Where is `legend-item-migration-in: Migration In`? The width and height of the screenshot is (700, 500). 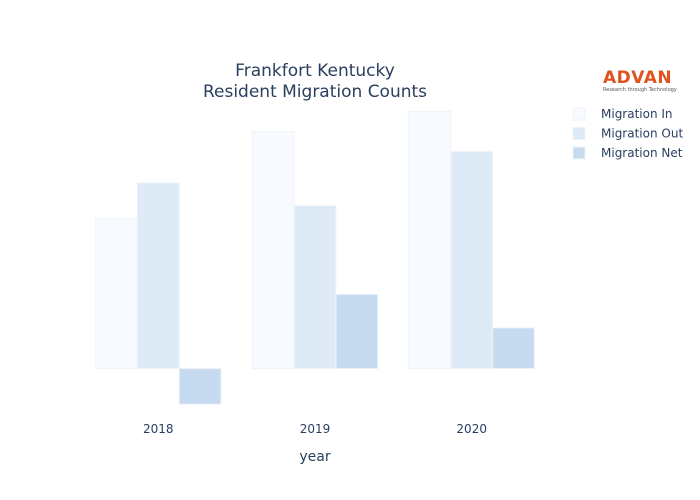
legend-item-migration-in: Migration In is located at coordinates (622, 114).